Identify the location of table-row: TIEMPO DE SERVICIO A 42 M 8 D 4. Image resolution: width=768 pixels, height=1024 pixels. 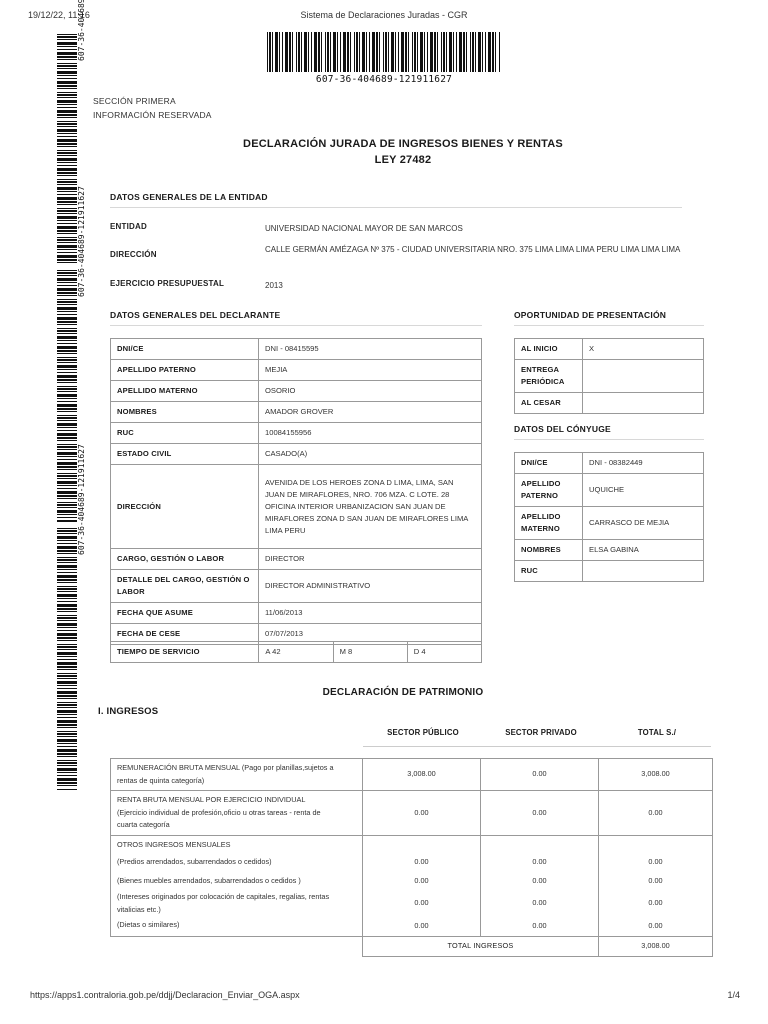
(296, 652).